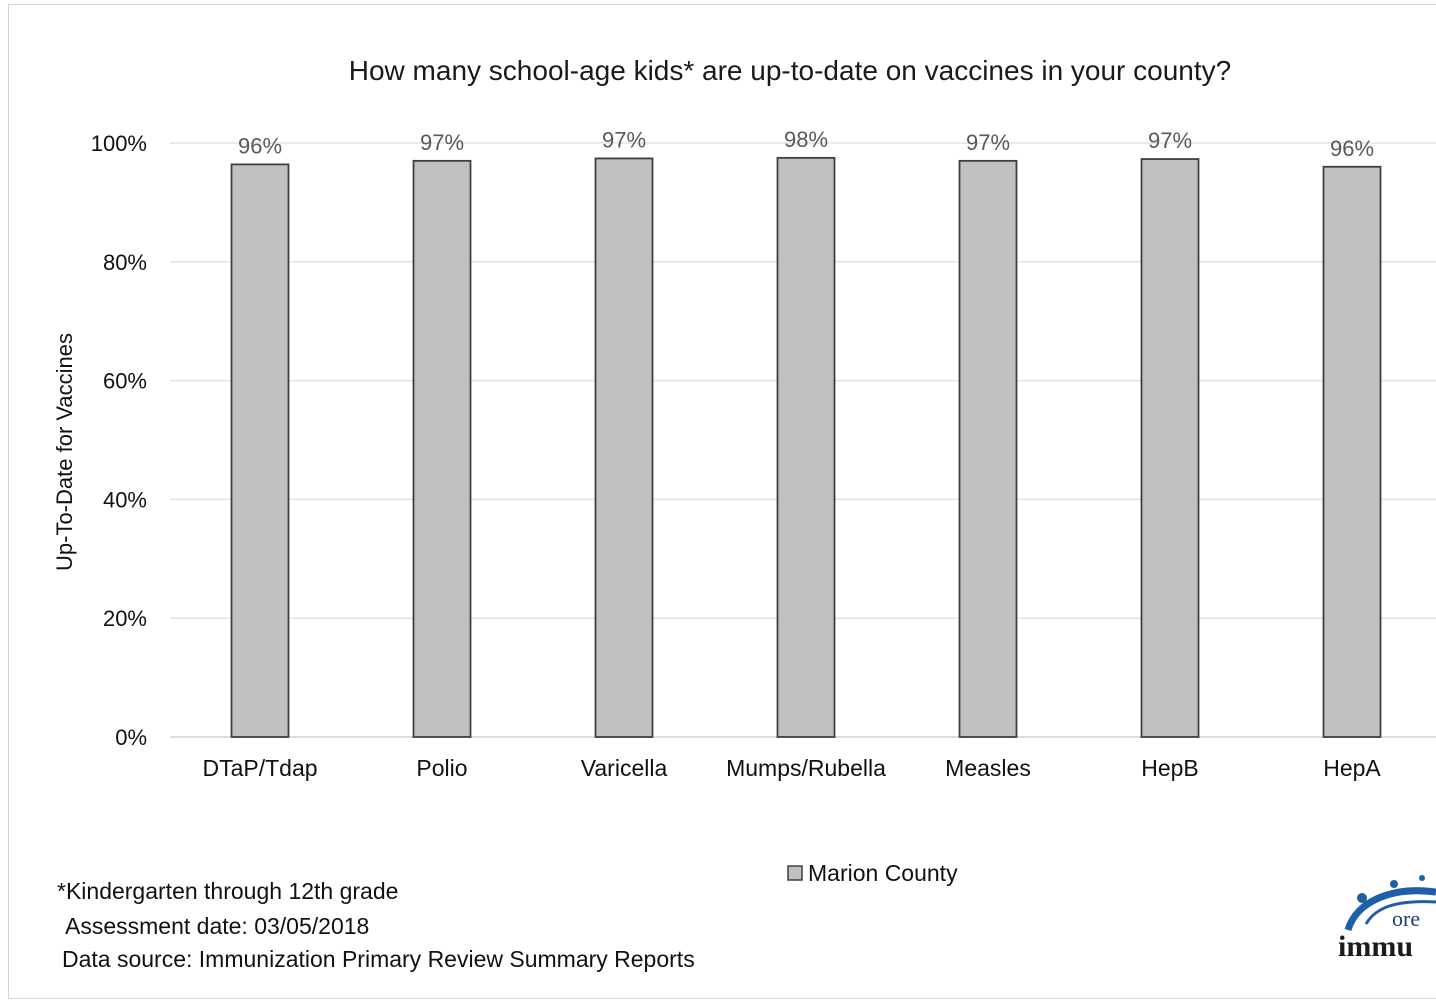 The height and width of the screenshot is (1003, 1436). Describe the element at coordinates (131, 737) in the screenshot. I see `y-tick-label: 0%` at that location.